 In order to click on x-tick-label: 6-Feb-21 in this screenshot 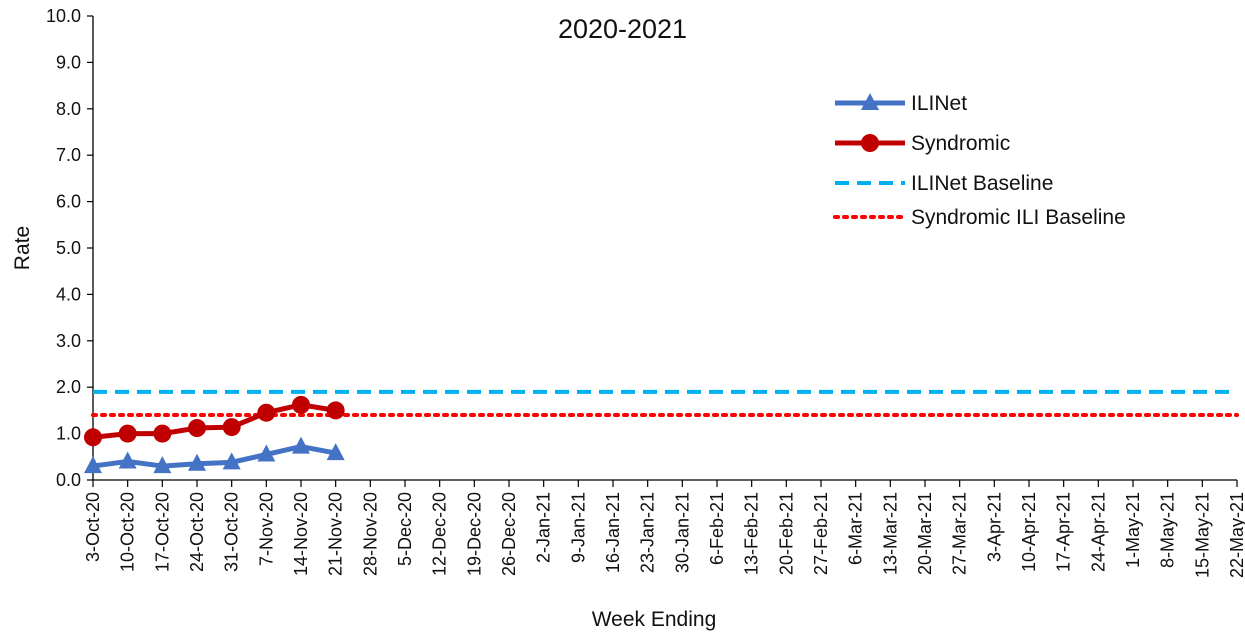, I will do `click(717, 528)`.